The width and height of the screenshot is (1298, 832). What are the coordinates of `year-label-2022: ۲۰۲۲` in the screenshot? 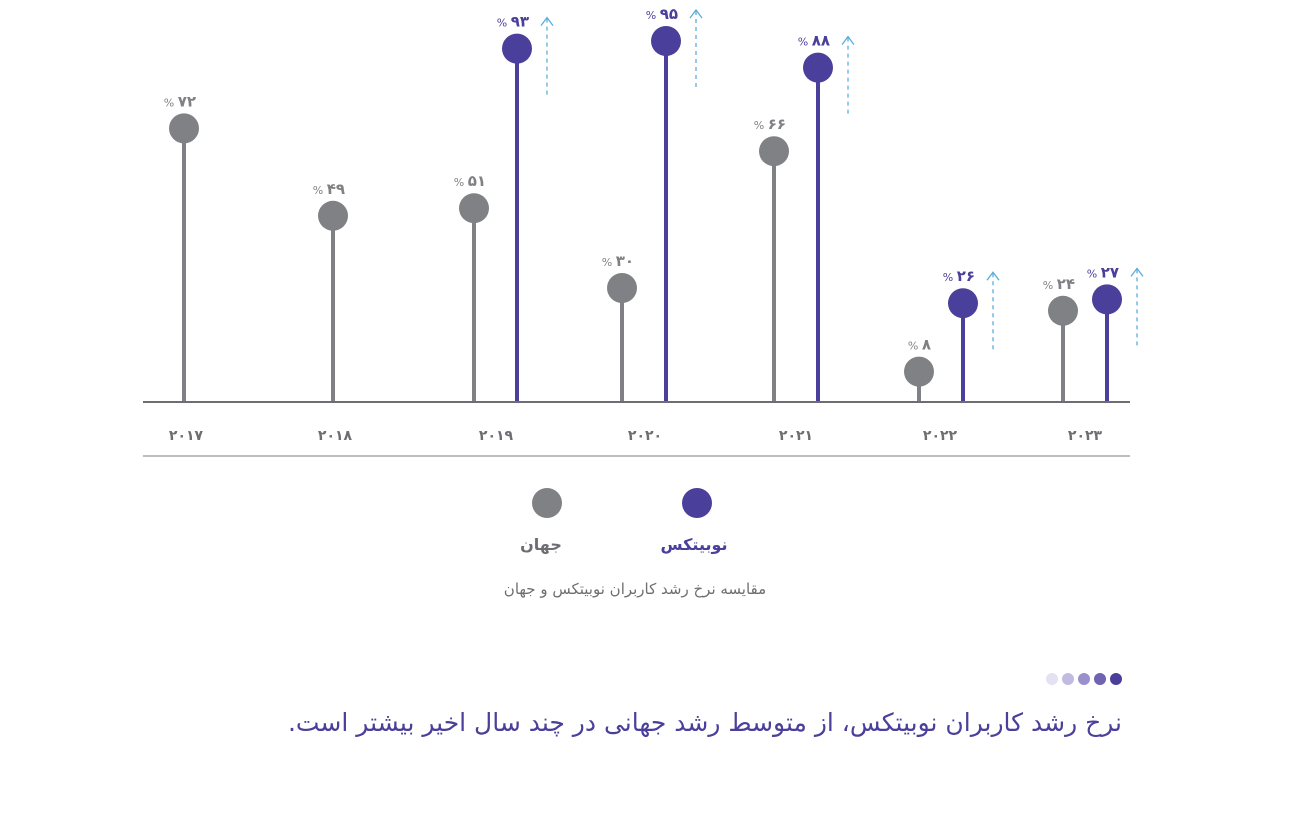 It's located at (940, 436).